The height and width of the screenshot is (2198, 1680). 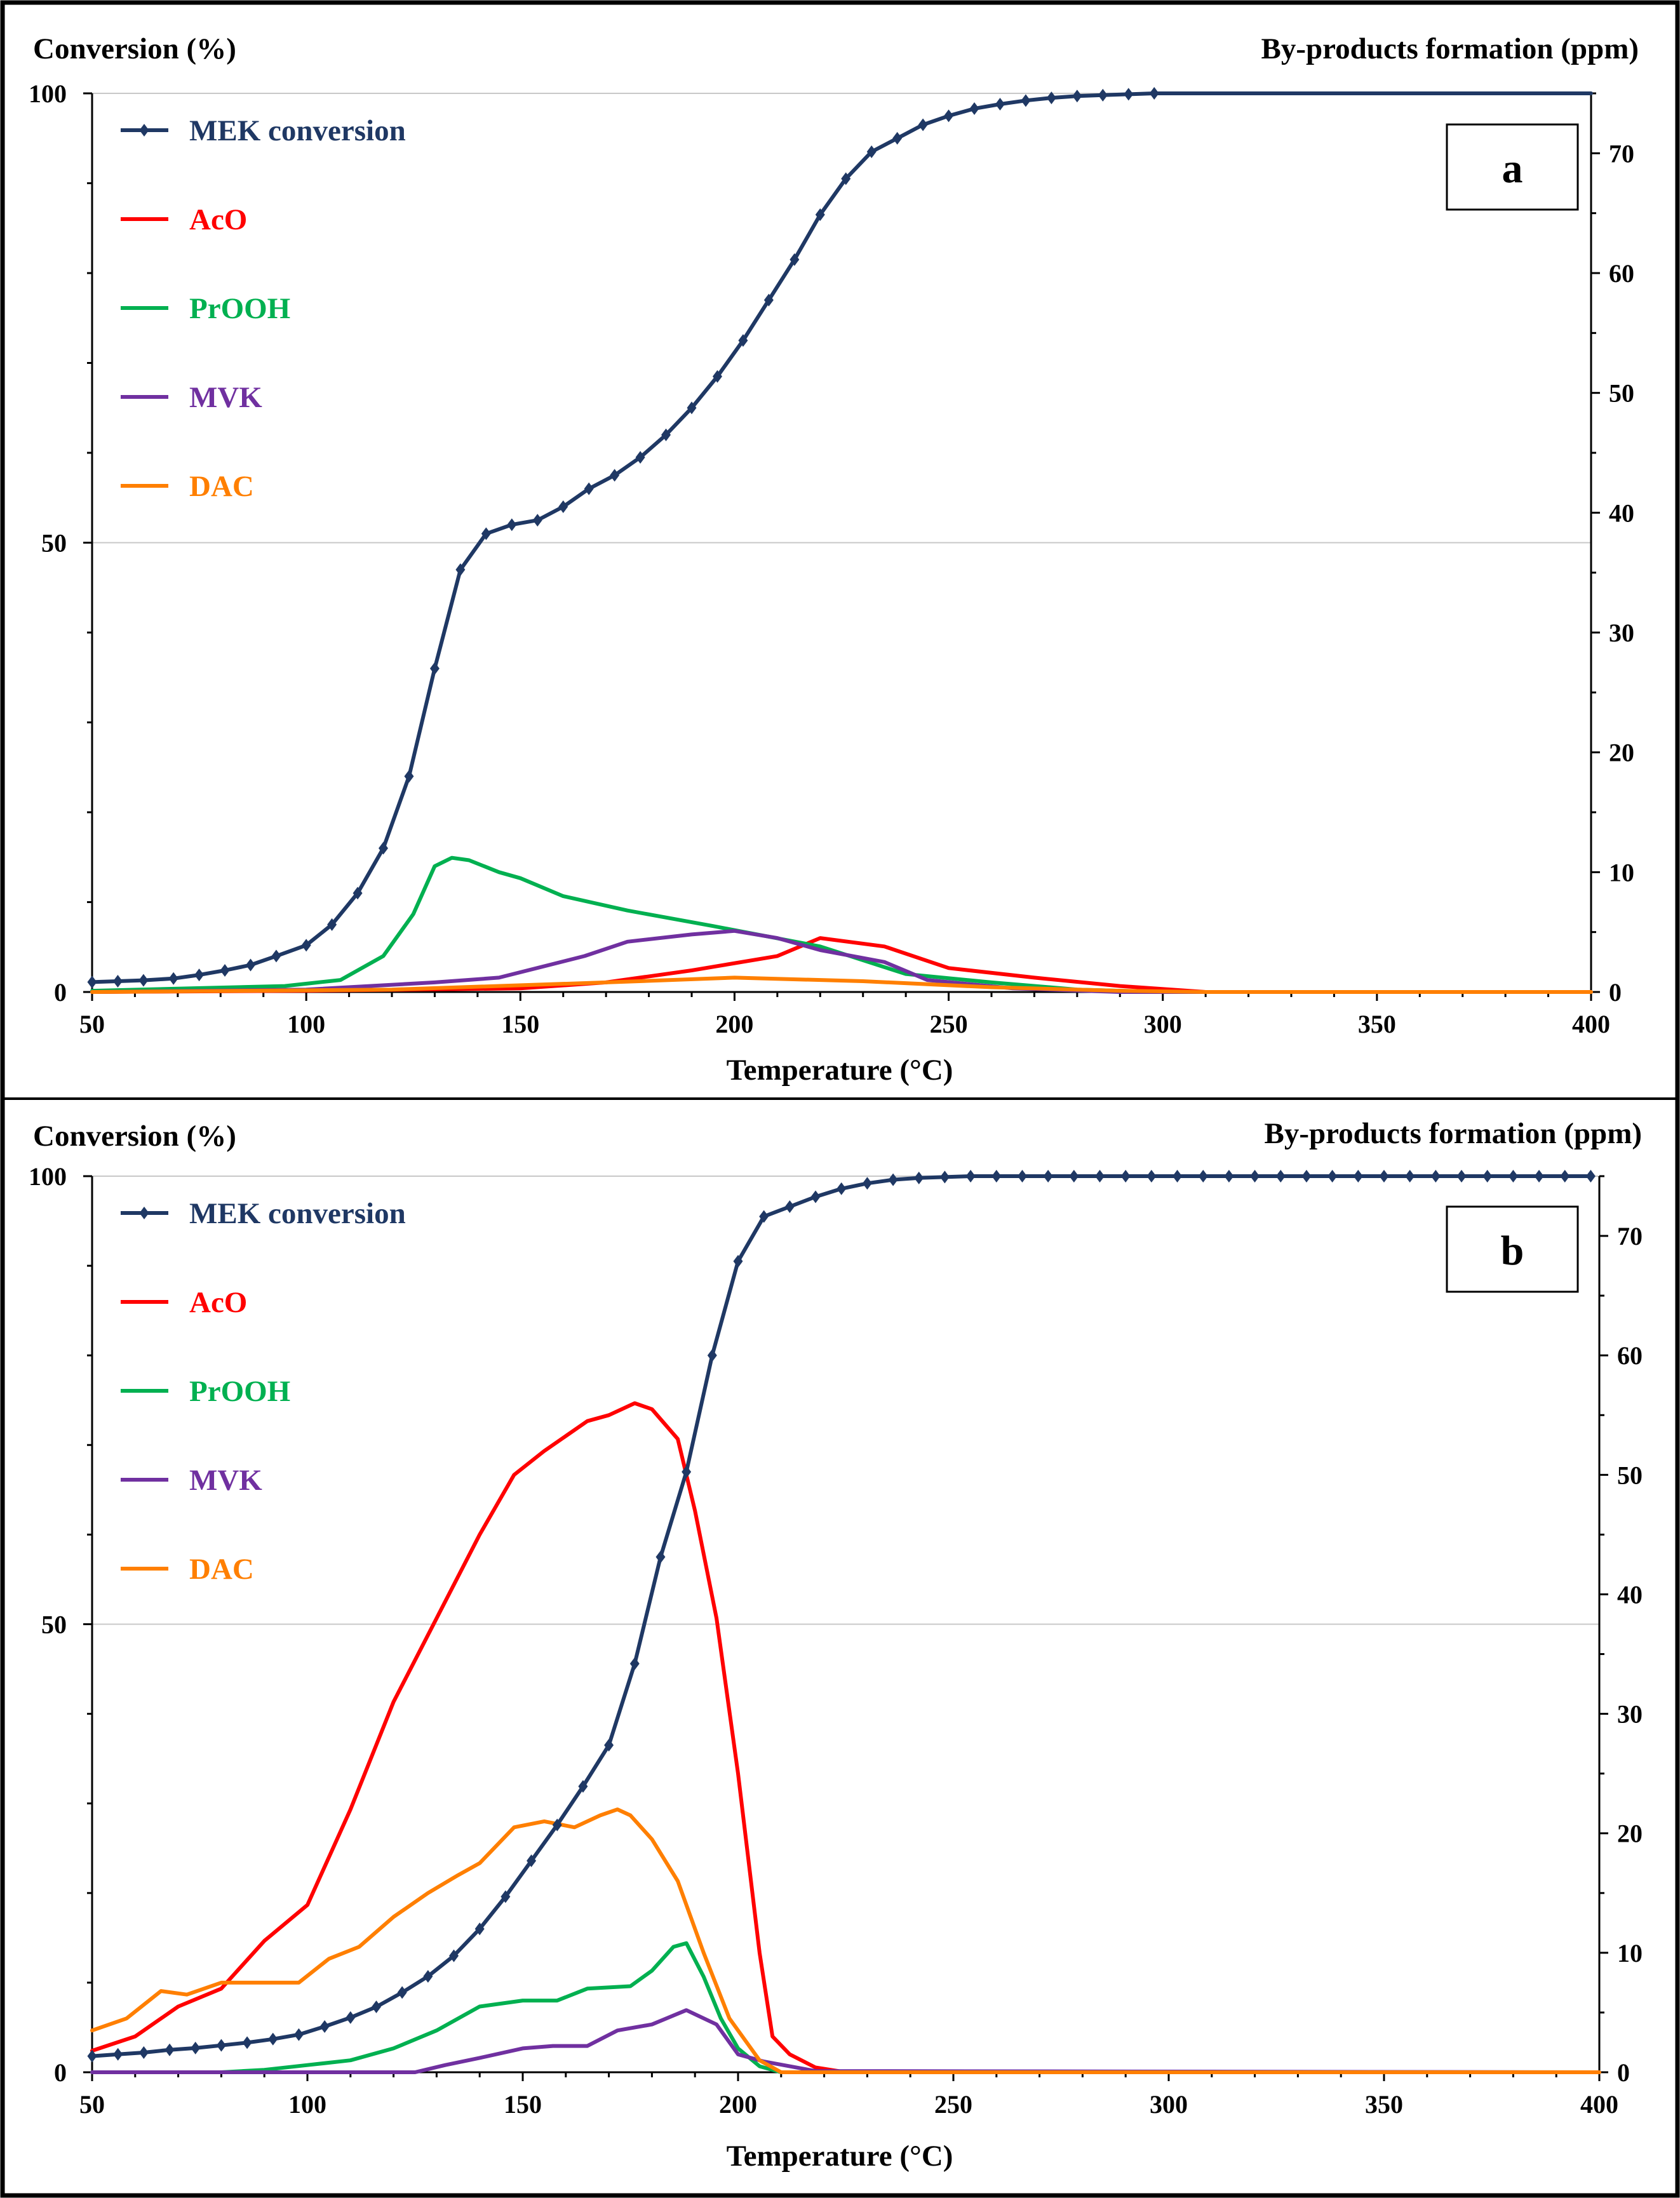 I want to click on y-tick-label-right: 20, so click(x=1630, y=1833).